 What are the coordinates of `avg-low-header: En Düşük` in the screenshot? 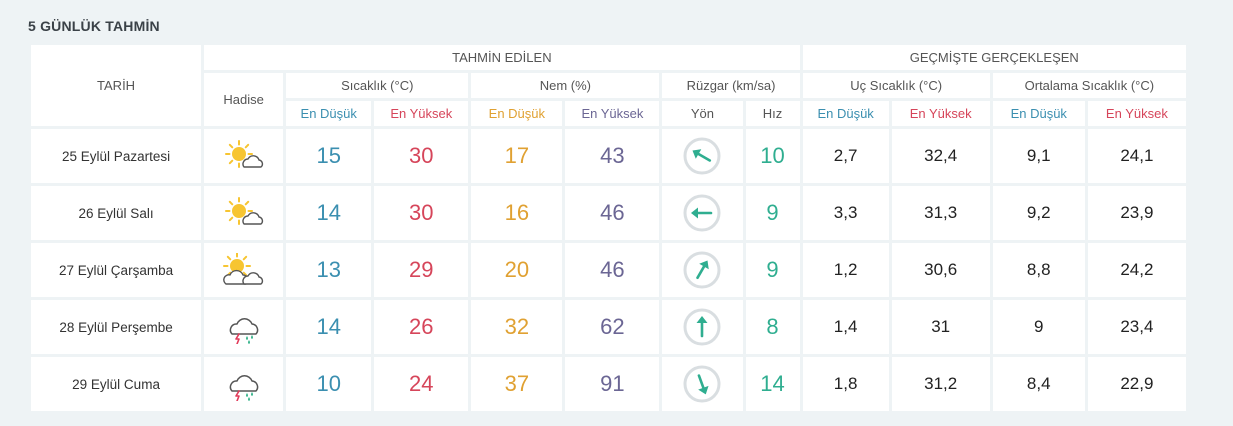 It's located at (1038, 113).